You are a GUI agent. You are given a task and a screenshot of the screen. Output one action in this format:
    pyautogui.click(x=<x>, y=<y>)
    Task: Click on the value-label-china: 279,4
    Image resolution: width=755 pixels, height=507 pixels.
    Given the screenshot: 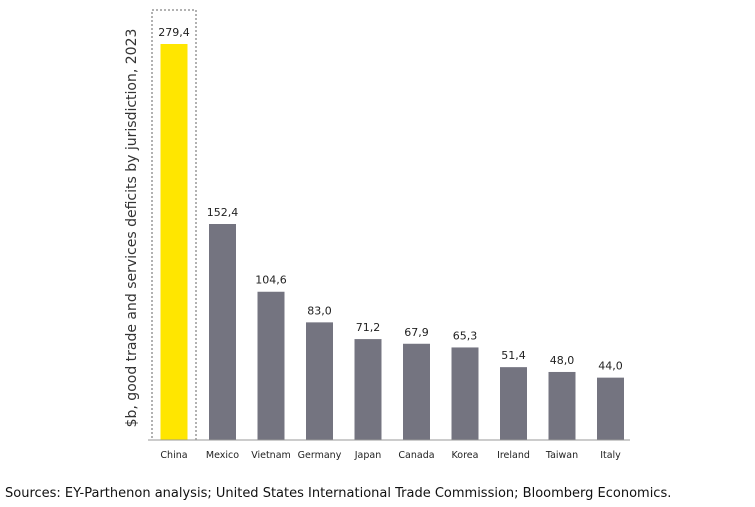 What is the action you would take?
    pyautogui.click(x=174, y=32)
    